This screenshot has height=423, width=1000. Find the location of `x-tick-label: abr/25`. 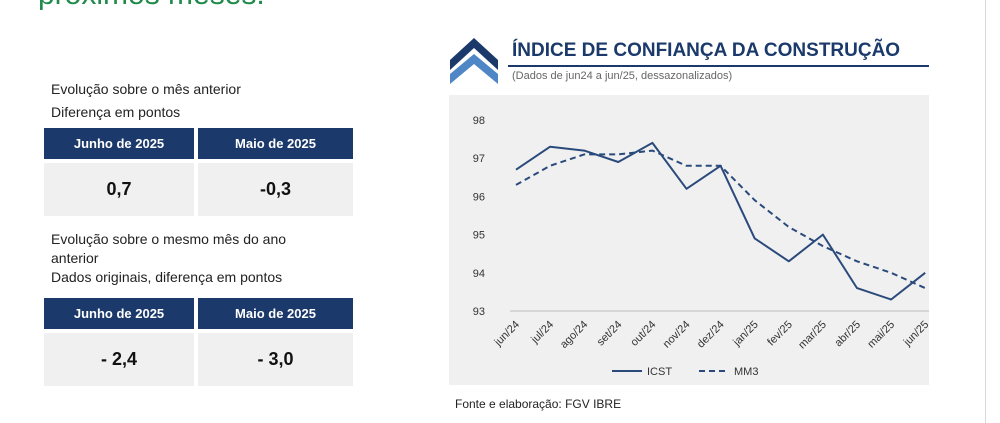

x-tick-label: abr/25 is located at coordinates (848, 334).